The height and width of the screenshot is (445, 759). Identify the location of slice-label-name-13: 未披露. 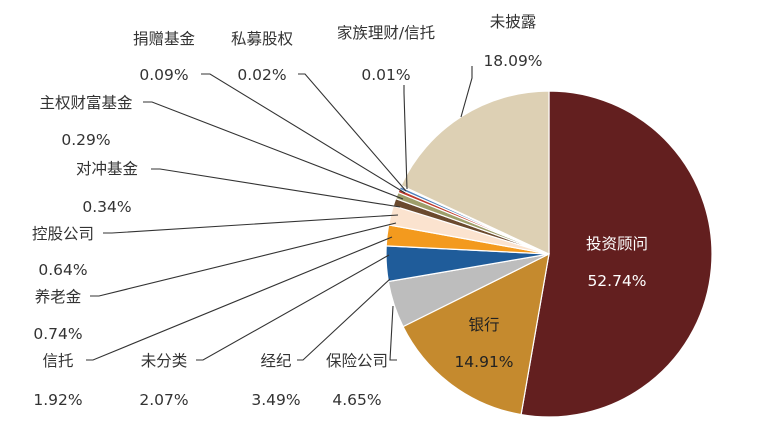
(513, 22).